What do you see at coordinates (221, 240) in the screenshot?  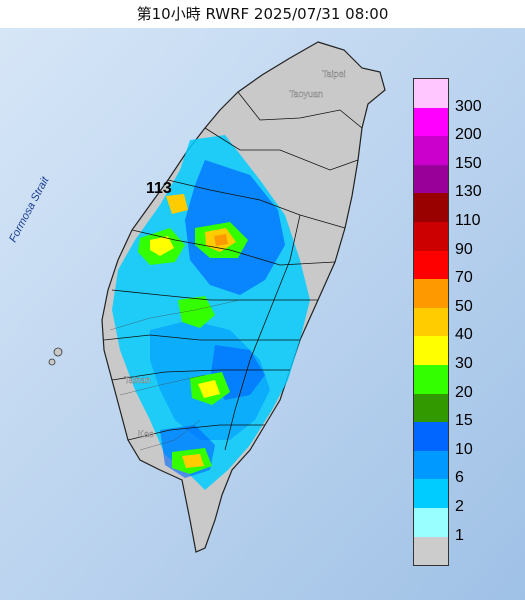 I see `rain-core-orange` at bounding box center [221, 240].